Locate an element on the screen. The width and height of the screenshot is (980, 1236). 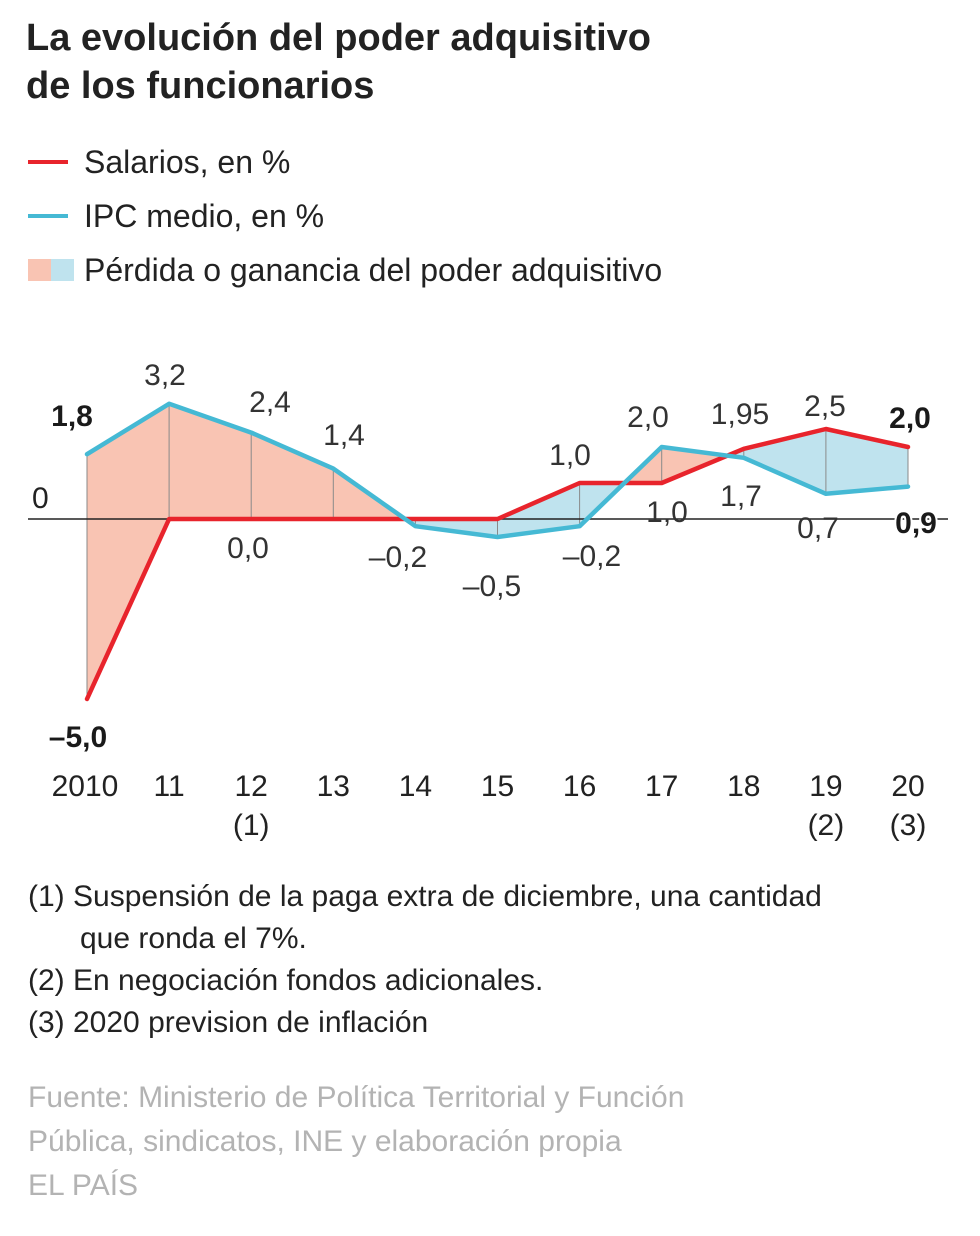
x-tick-label: 15 is located at coordinates (497, 786).